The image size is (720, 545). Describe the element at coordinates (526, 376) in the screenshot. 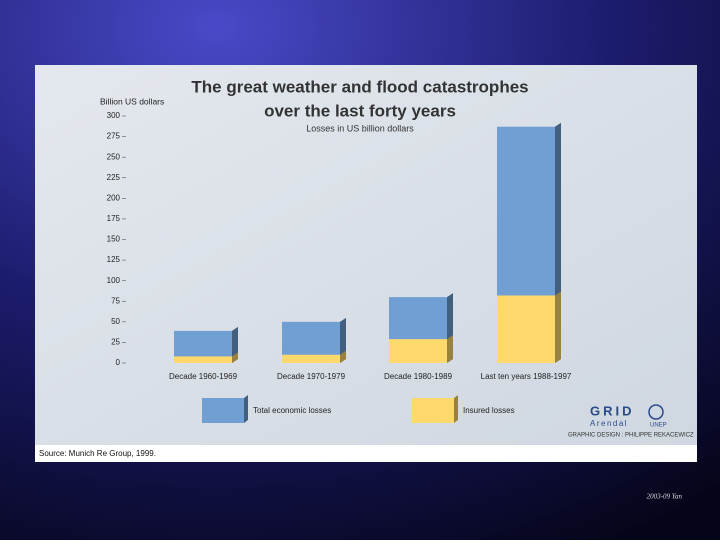

I see `x-tick-label: Last ten years 1988-1997` at that location.